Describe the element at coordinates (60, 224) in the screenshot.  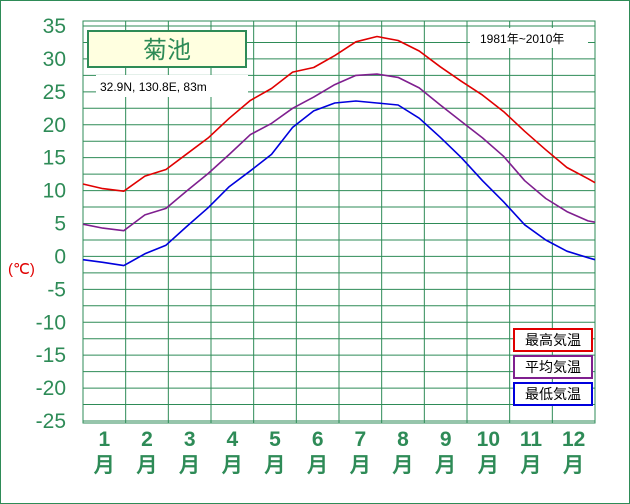
I see `y-tick-label: 5` at that location.